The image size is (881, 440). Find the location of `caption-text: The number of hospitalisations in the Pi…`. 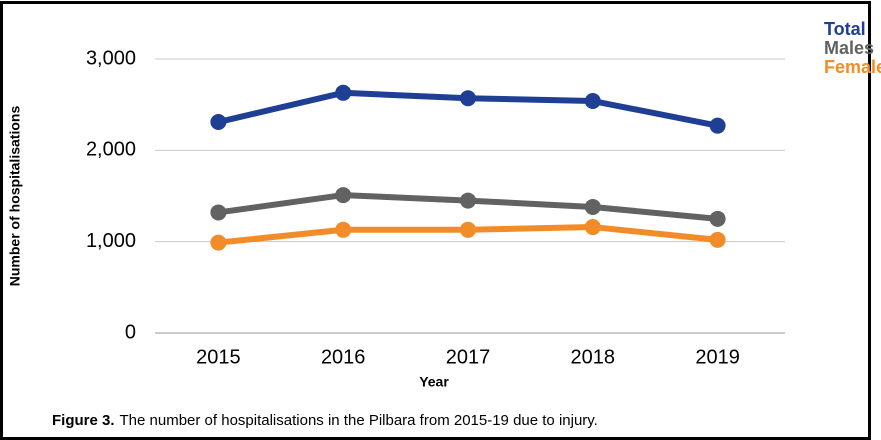

caption-text: The number of hospitalisations in the Pi… is located at coordinates (359, 420).